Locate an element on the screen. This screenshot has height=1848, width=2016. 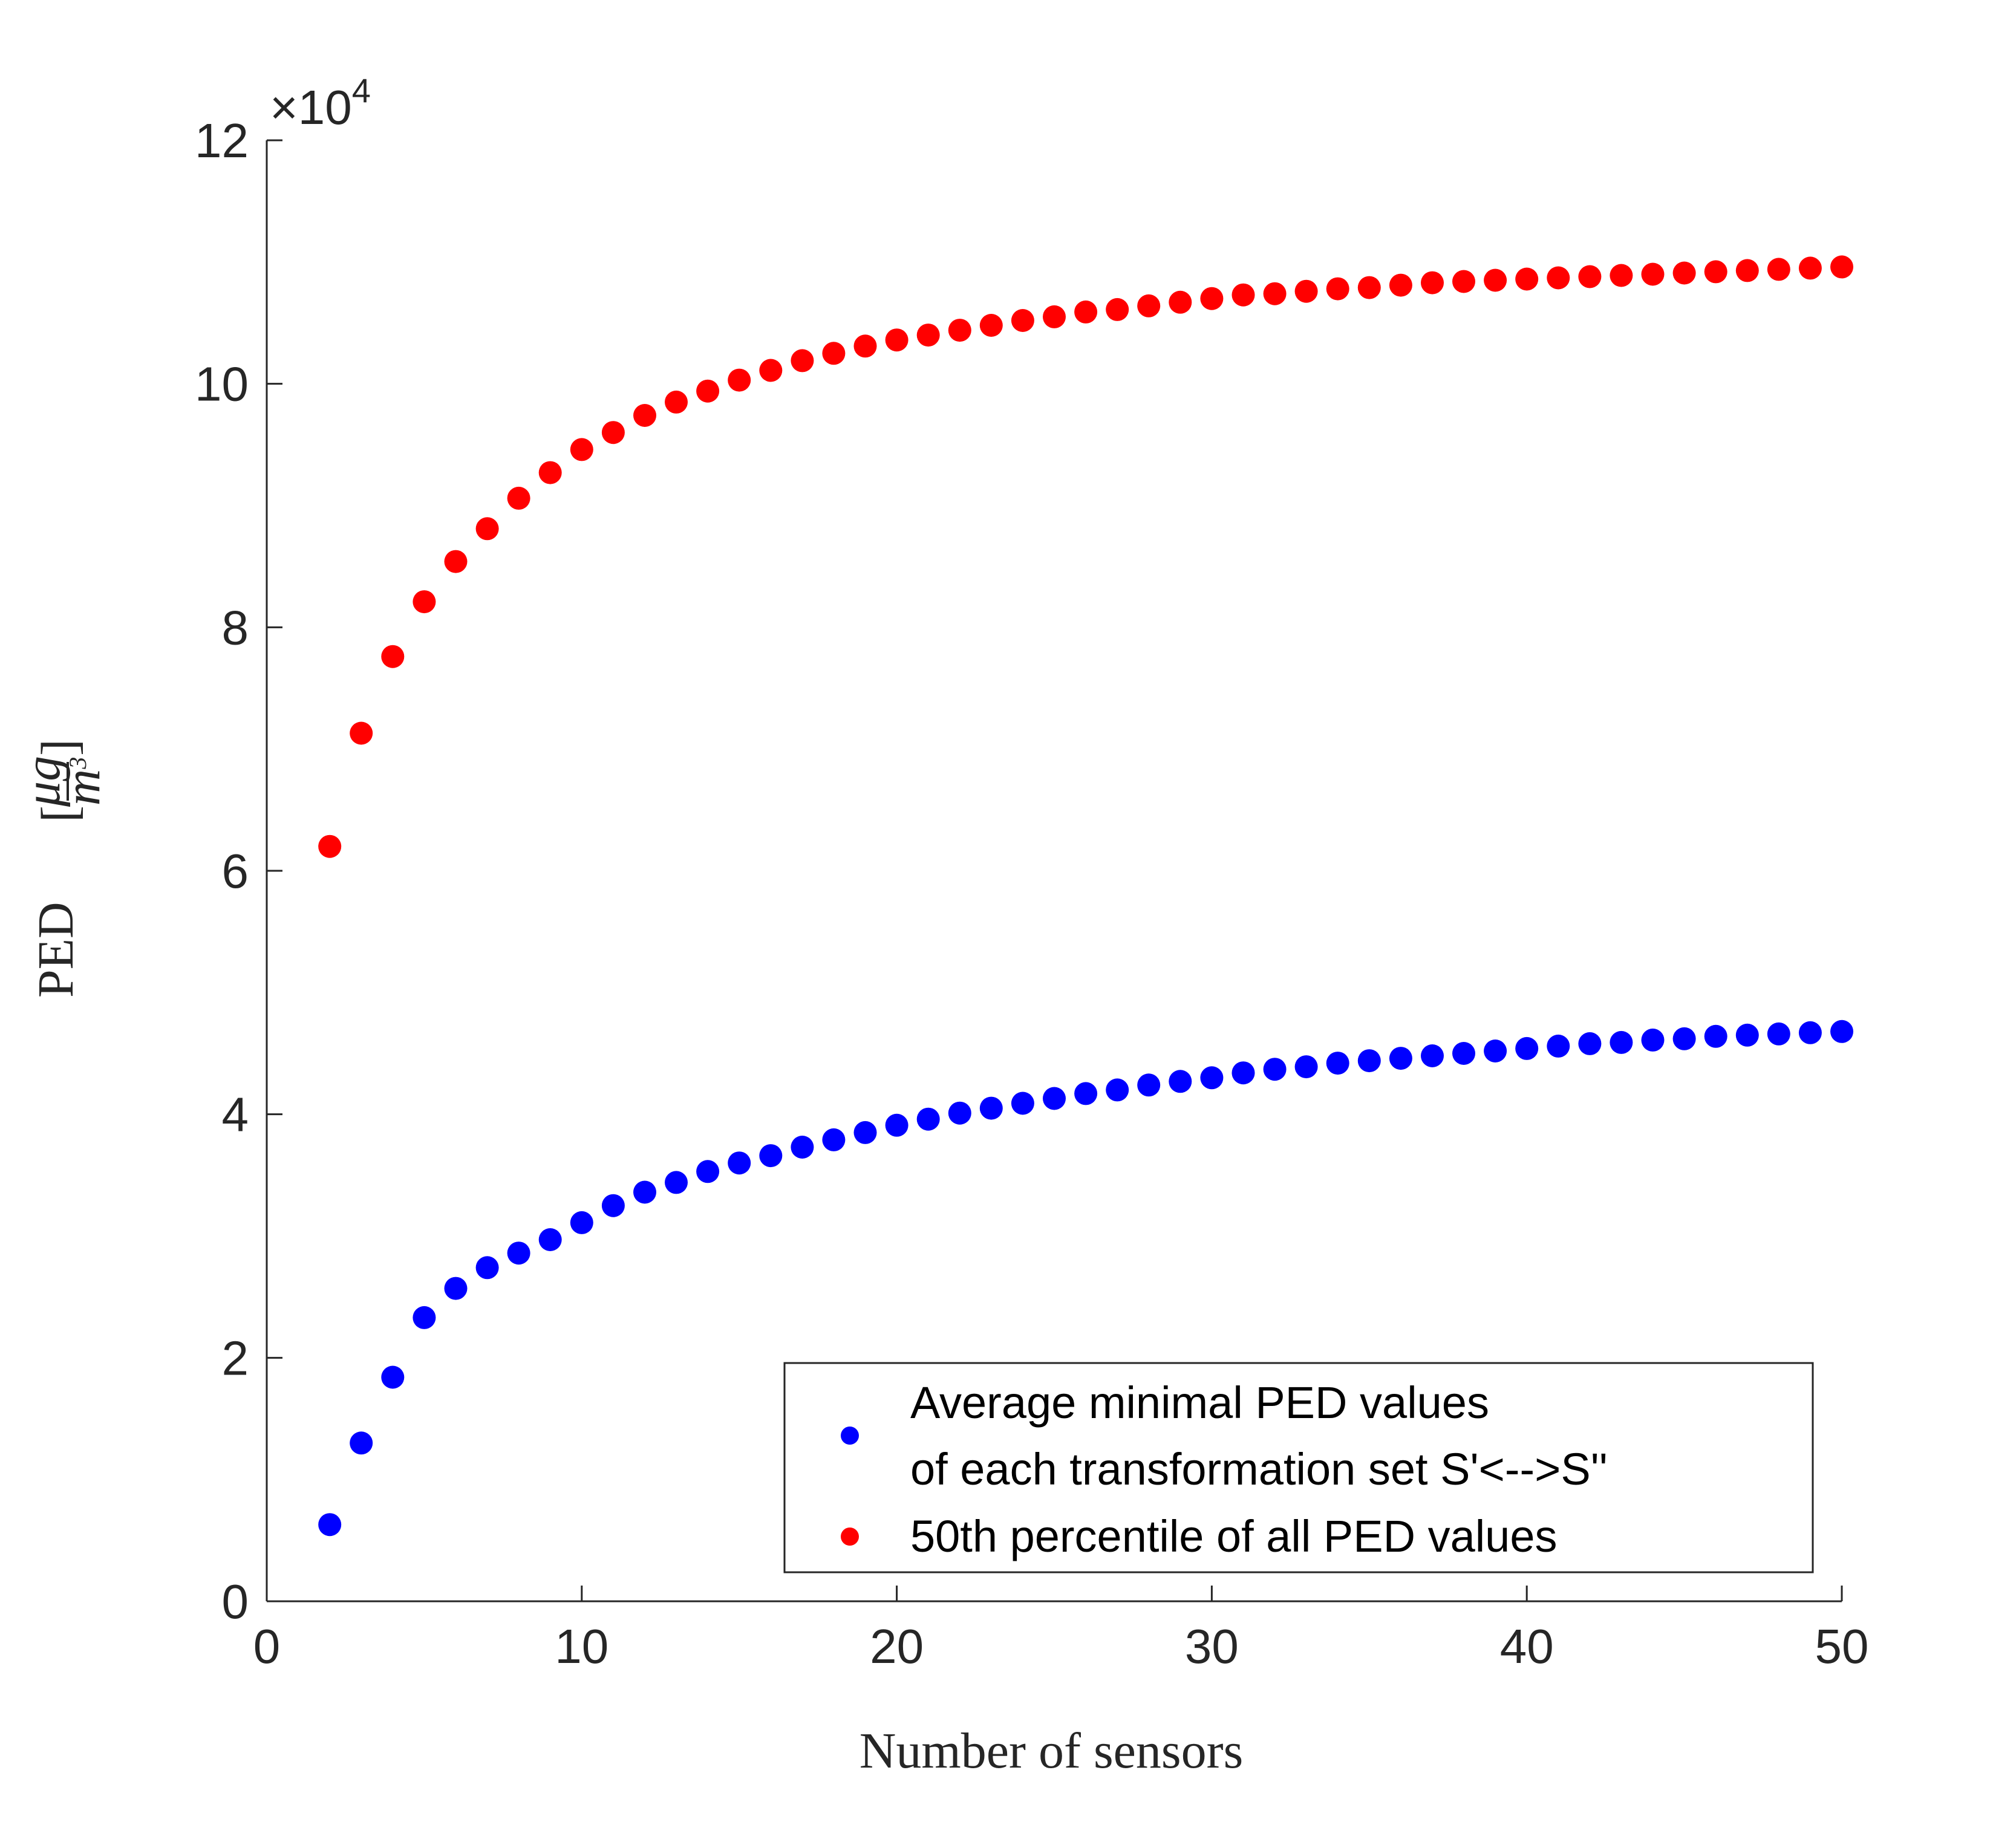
y-axis-exponent: ×10⁴ is located at coordinates (320, 102).